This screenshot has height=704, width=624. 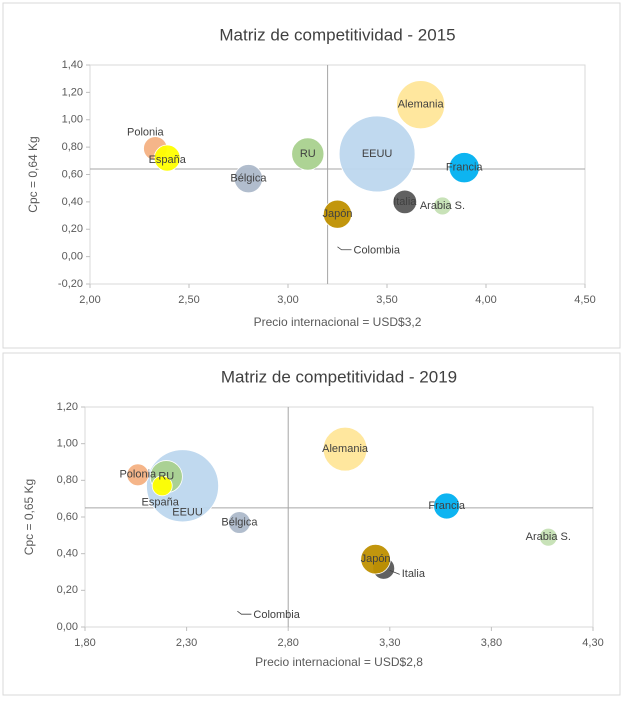 I want to click on y-axis-title: Cpc = 0,65 Kg, so click(x=29, y=517).